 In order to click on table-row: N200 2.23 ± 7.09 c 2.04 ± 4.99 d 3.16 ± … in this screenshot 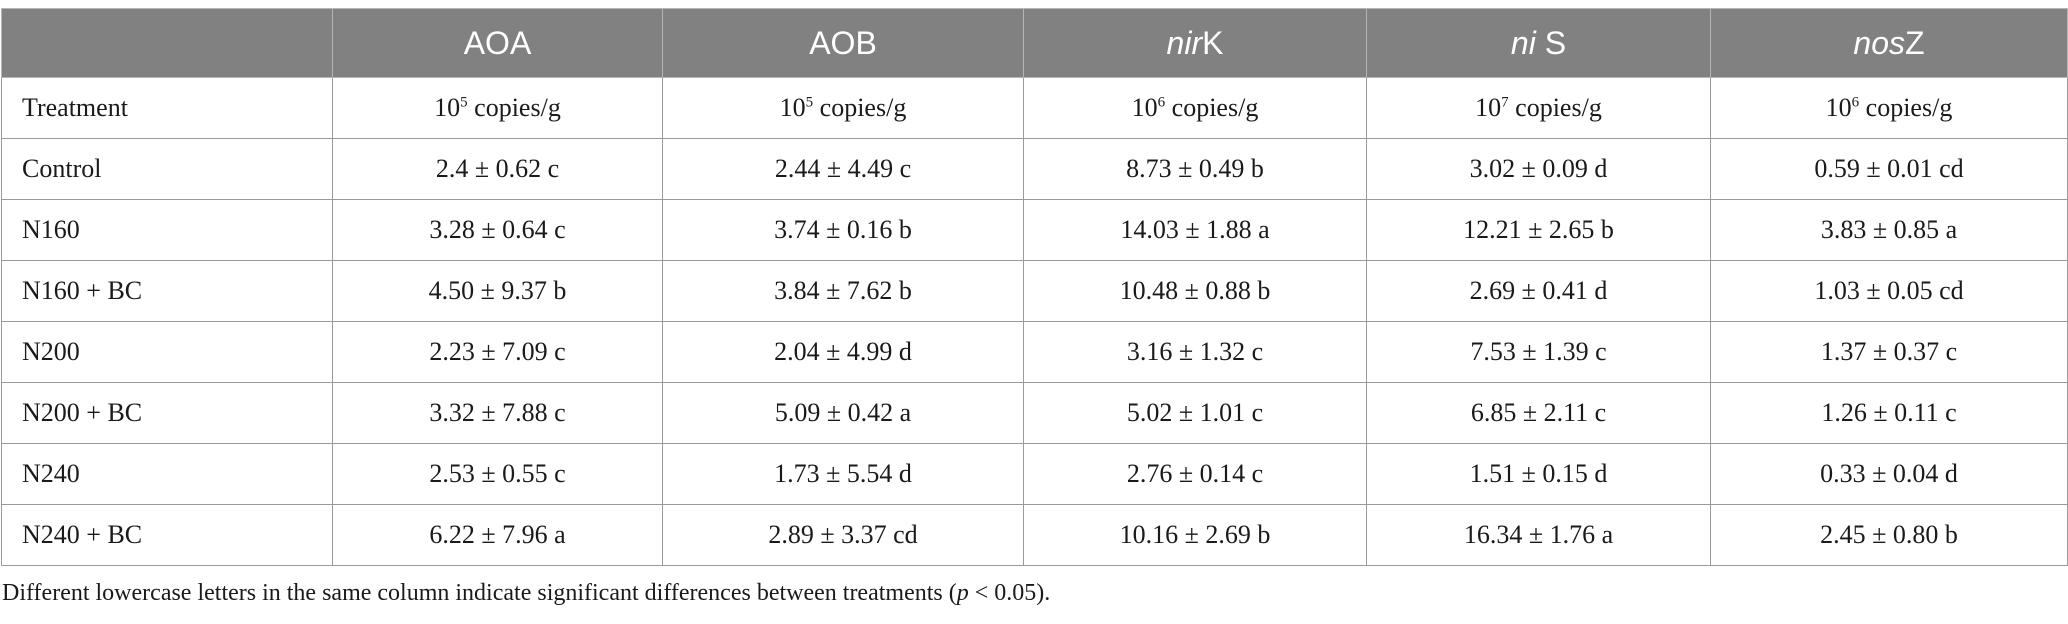, I will do `click(1034, 352)`.